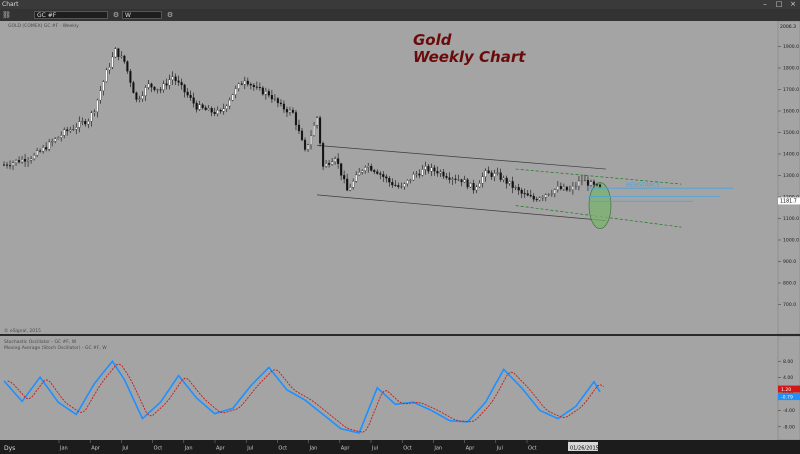 This screenshot has width=800, height=454. Describe the element at coordinates (600, 205) in the screenshot. I see `highlight-ellipse-group` at that location.